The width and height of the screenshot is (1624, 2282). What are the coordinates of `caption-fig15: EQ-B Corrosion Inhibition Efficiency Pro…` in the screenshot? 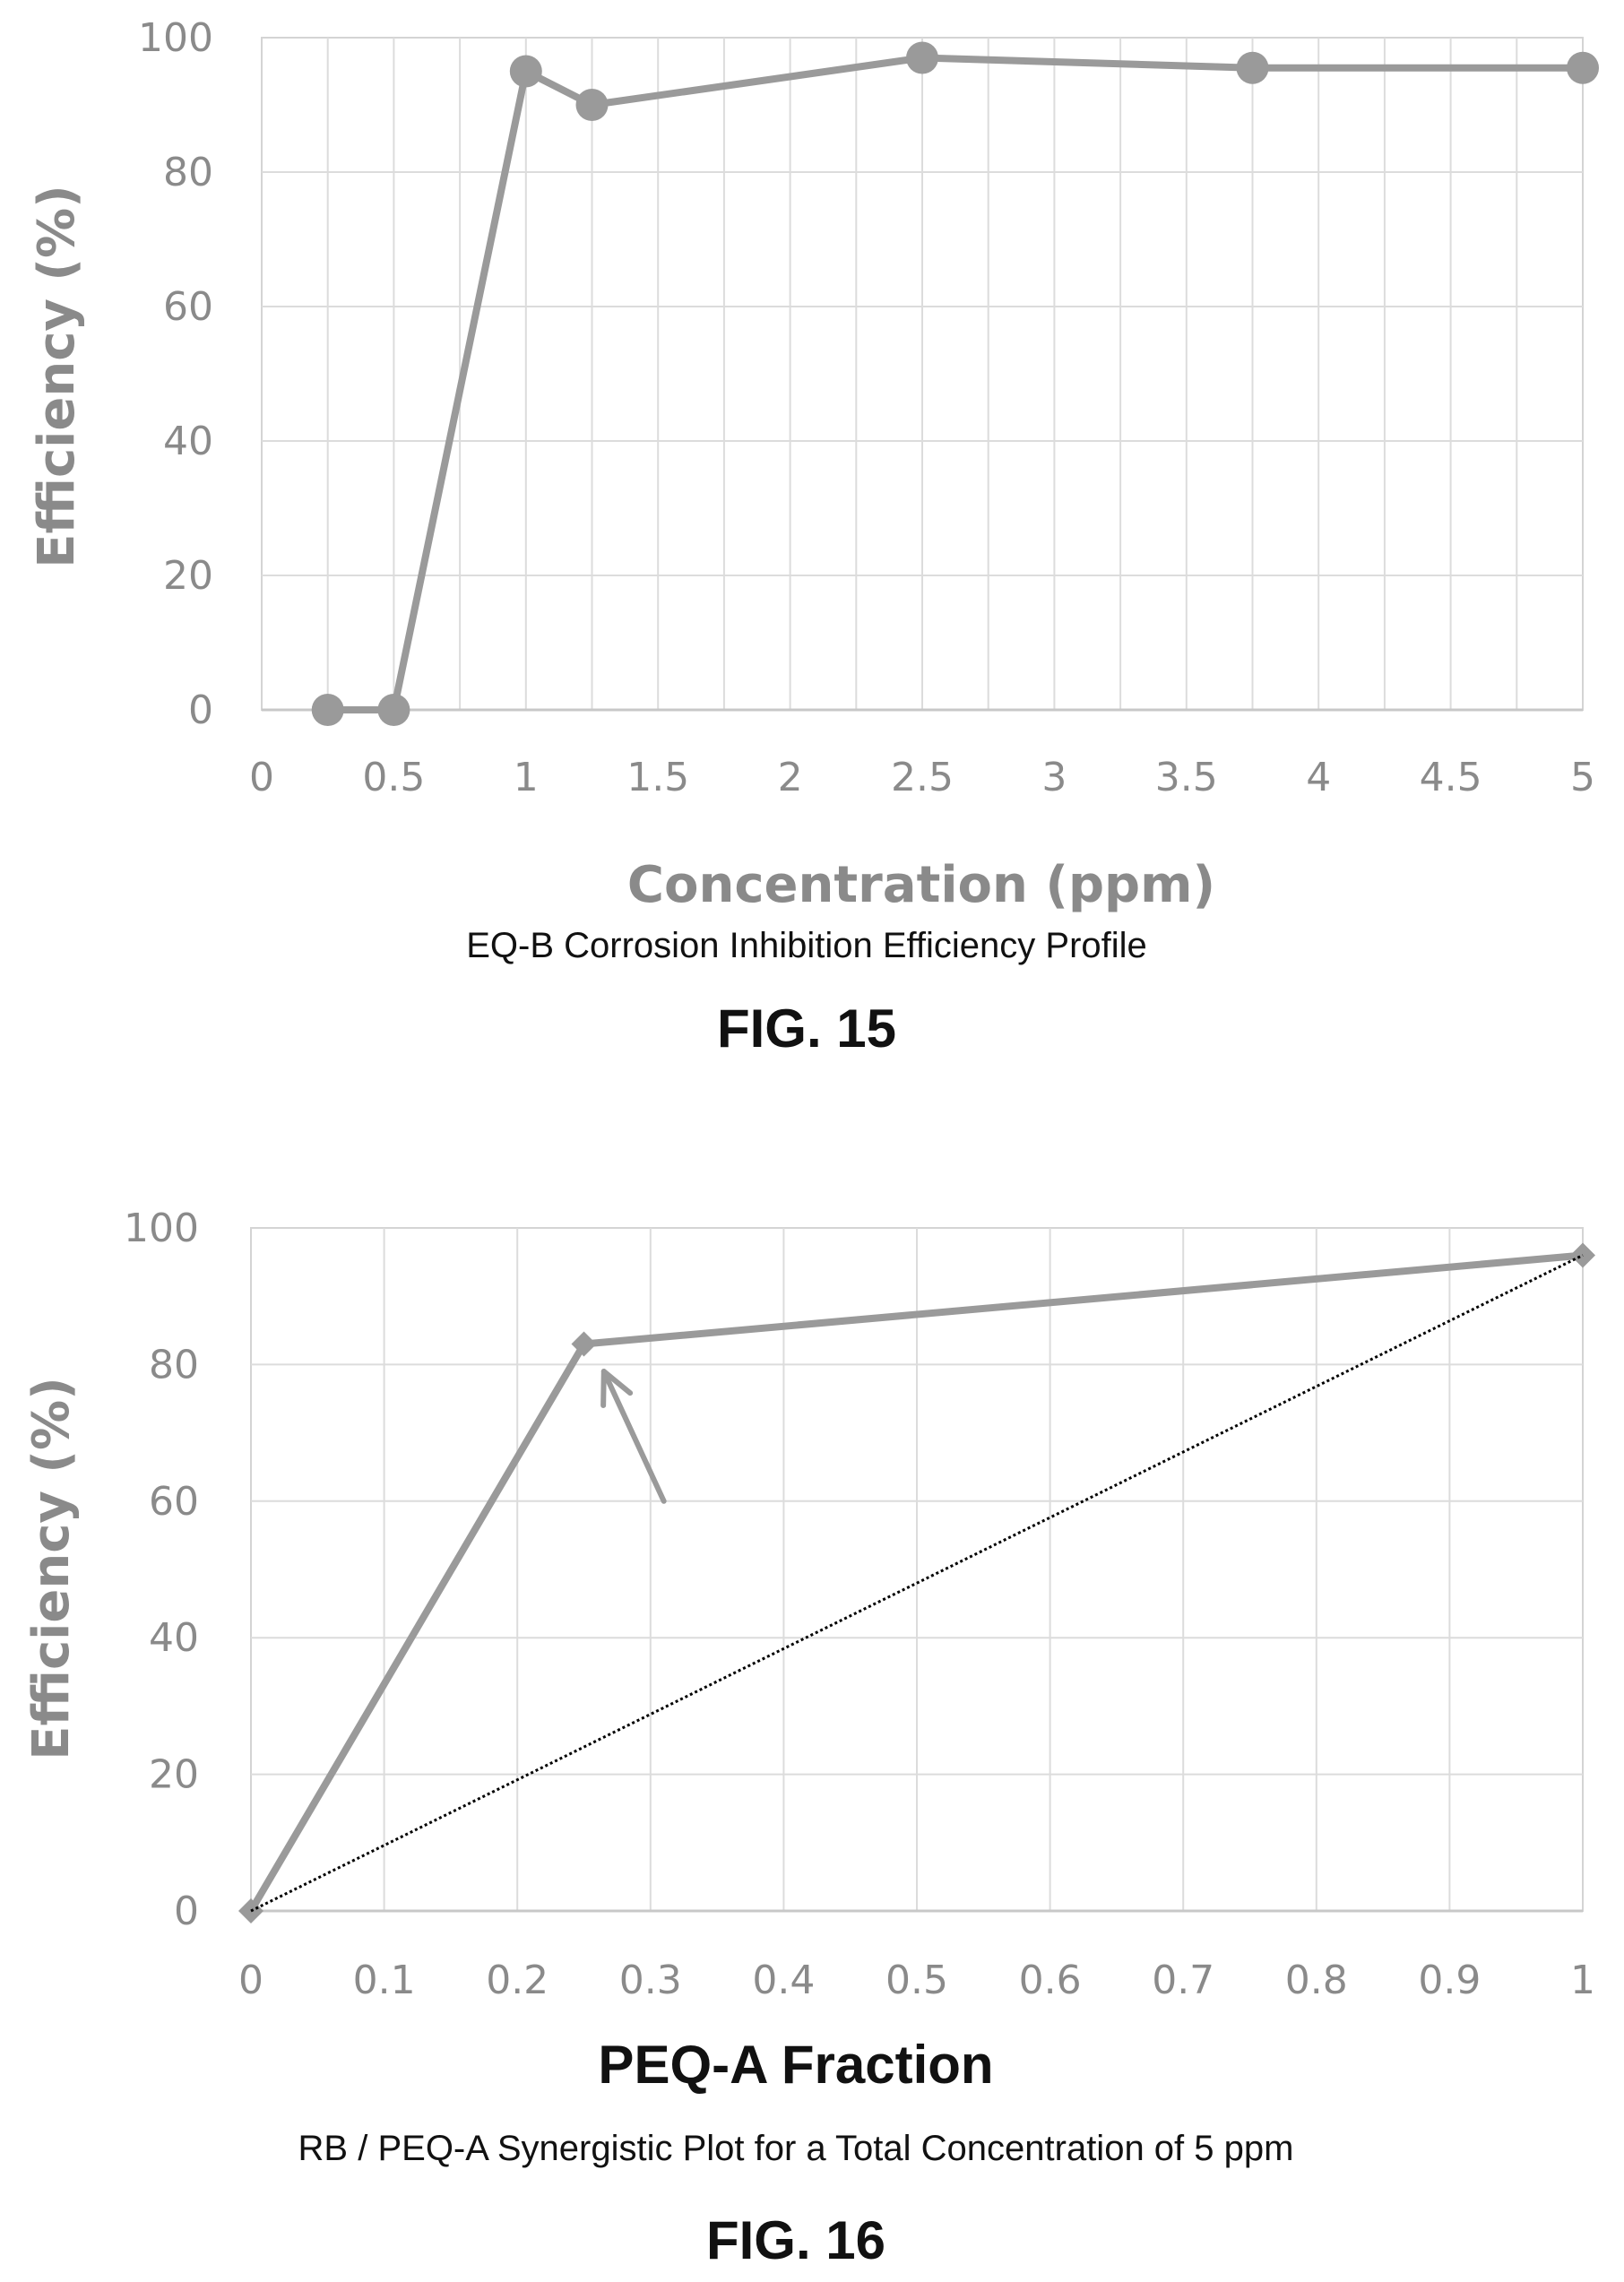 It's located at (806, 945).